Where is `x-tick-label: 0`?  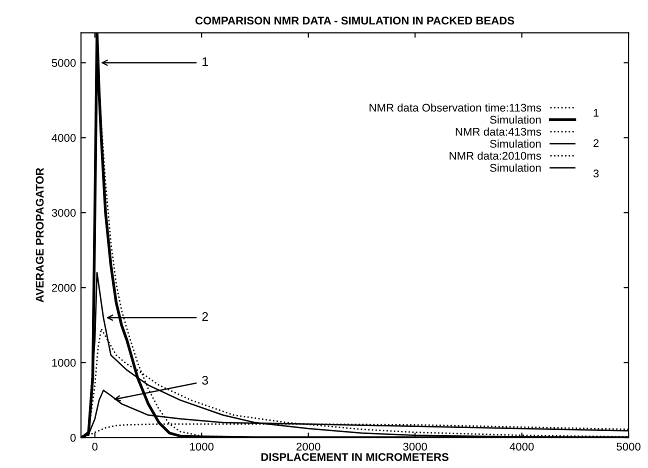 x-tick-label: 0 is located at coordinates (95, 446).